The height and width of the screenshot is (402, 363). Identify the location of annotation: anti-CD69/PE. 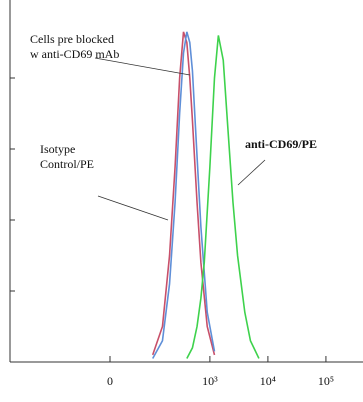
(281, 144).